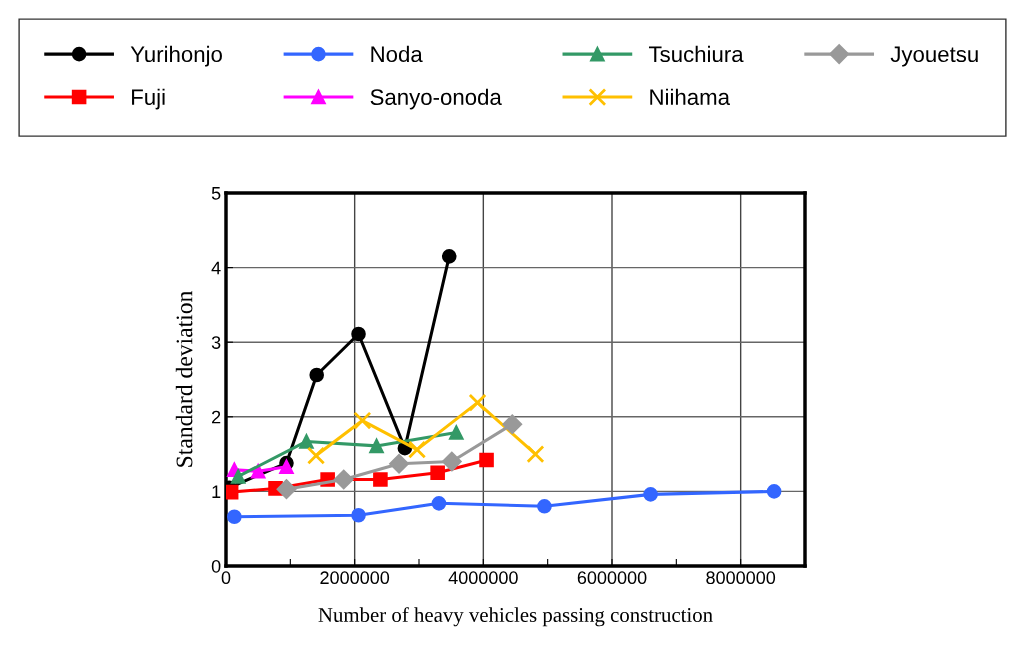 The image size is (1024, 648). I want to click on y-tick-label: 0, so click(216, 566).